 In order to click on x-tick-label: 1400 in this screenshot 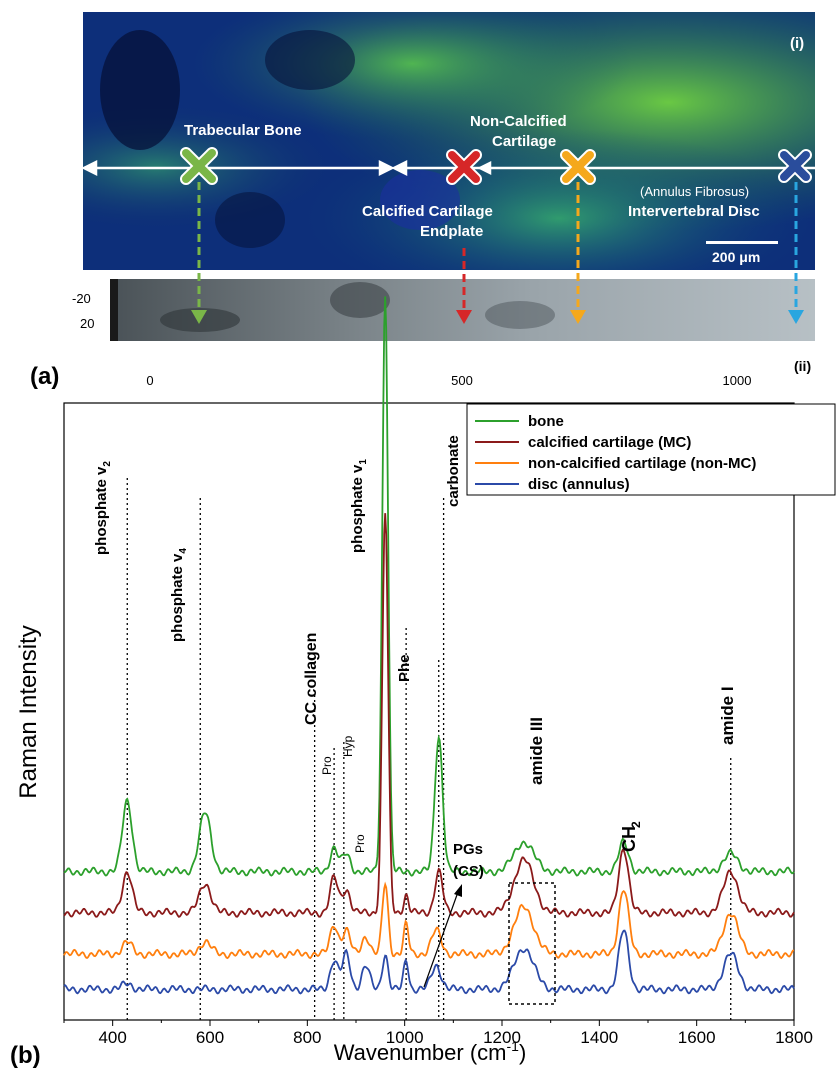, I will do `click(599, 1037)`.